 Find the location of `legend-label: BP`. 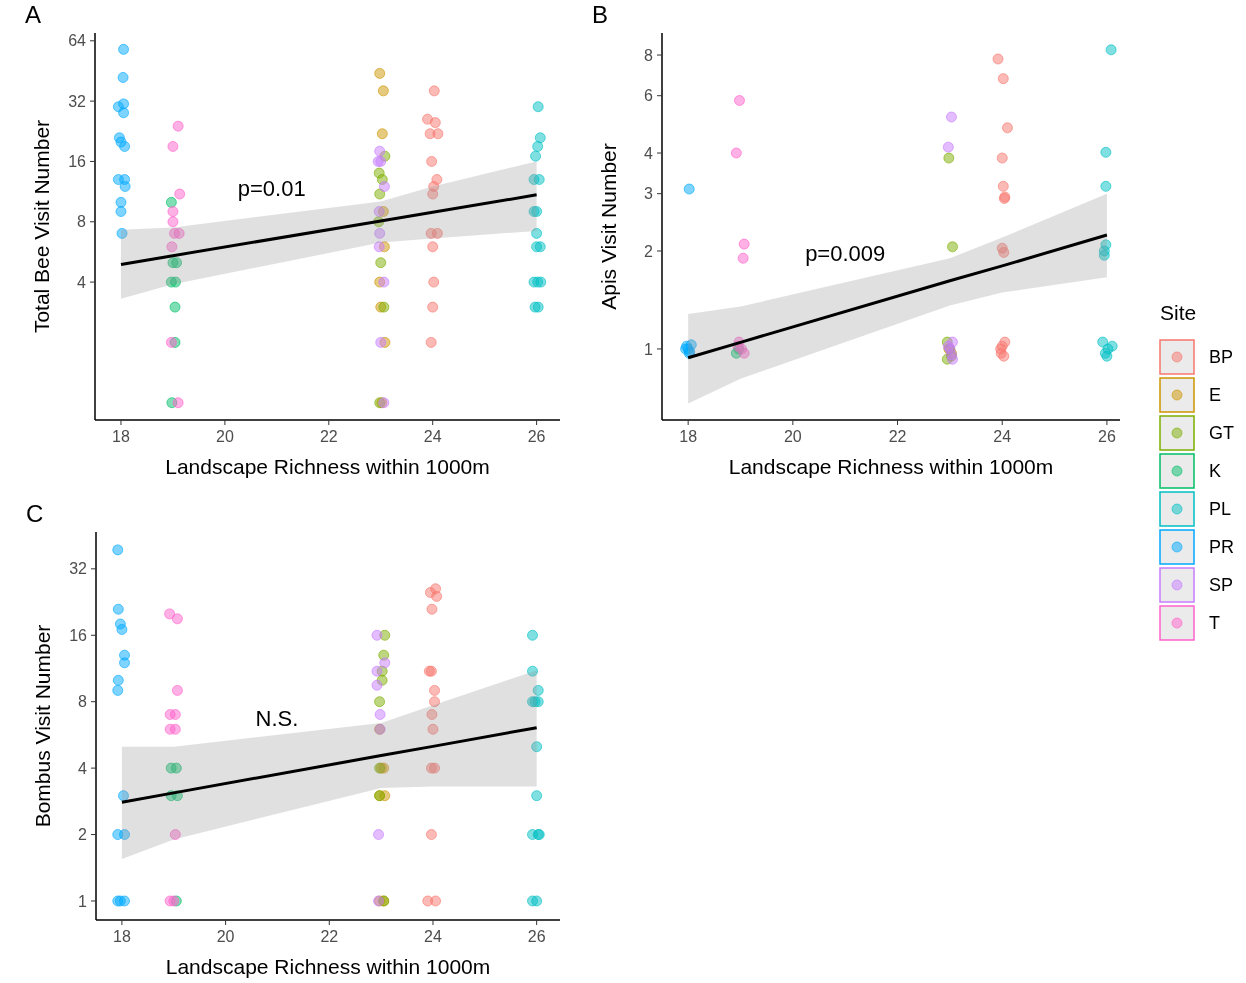

legend-label: BP is located at coordinates (1221, 357).